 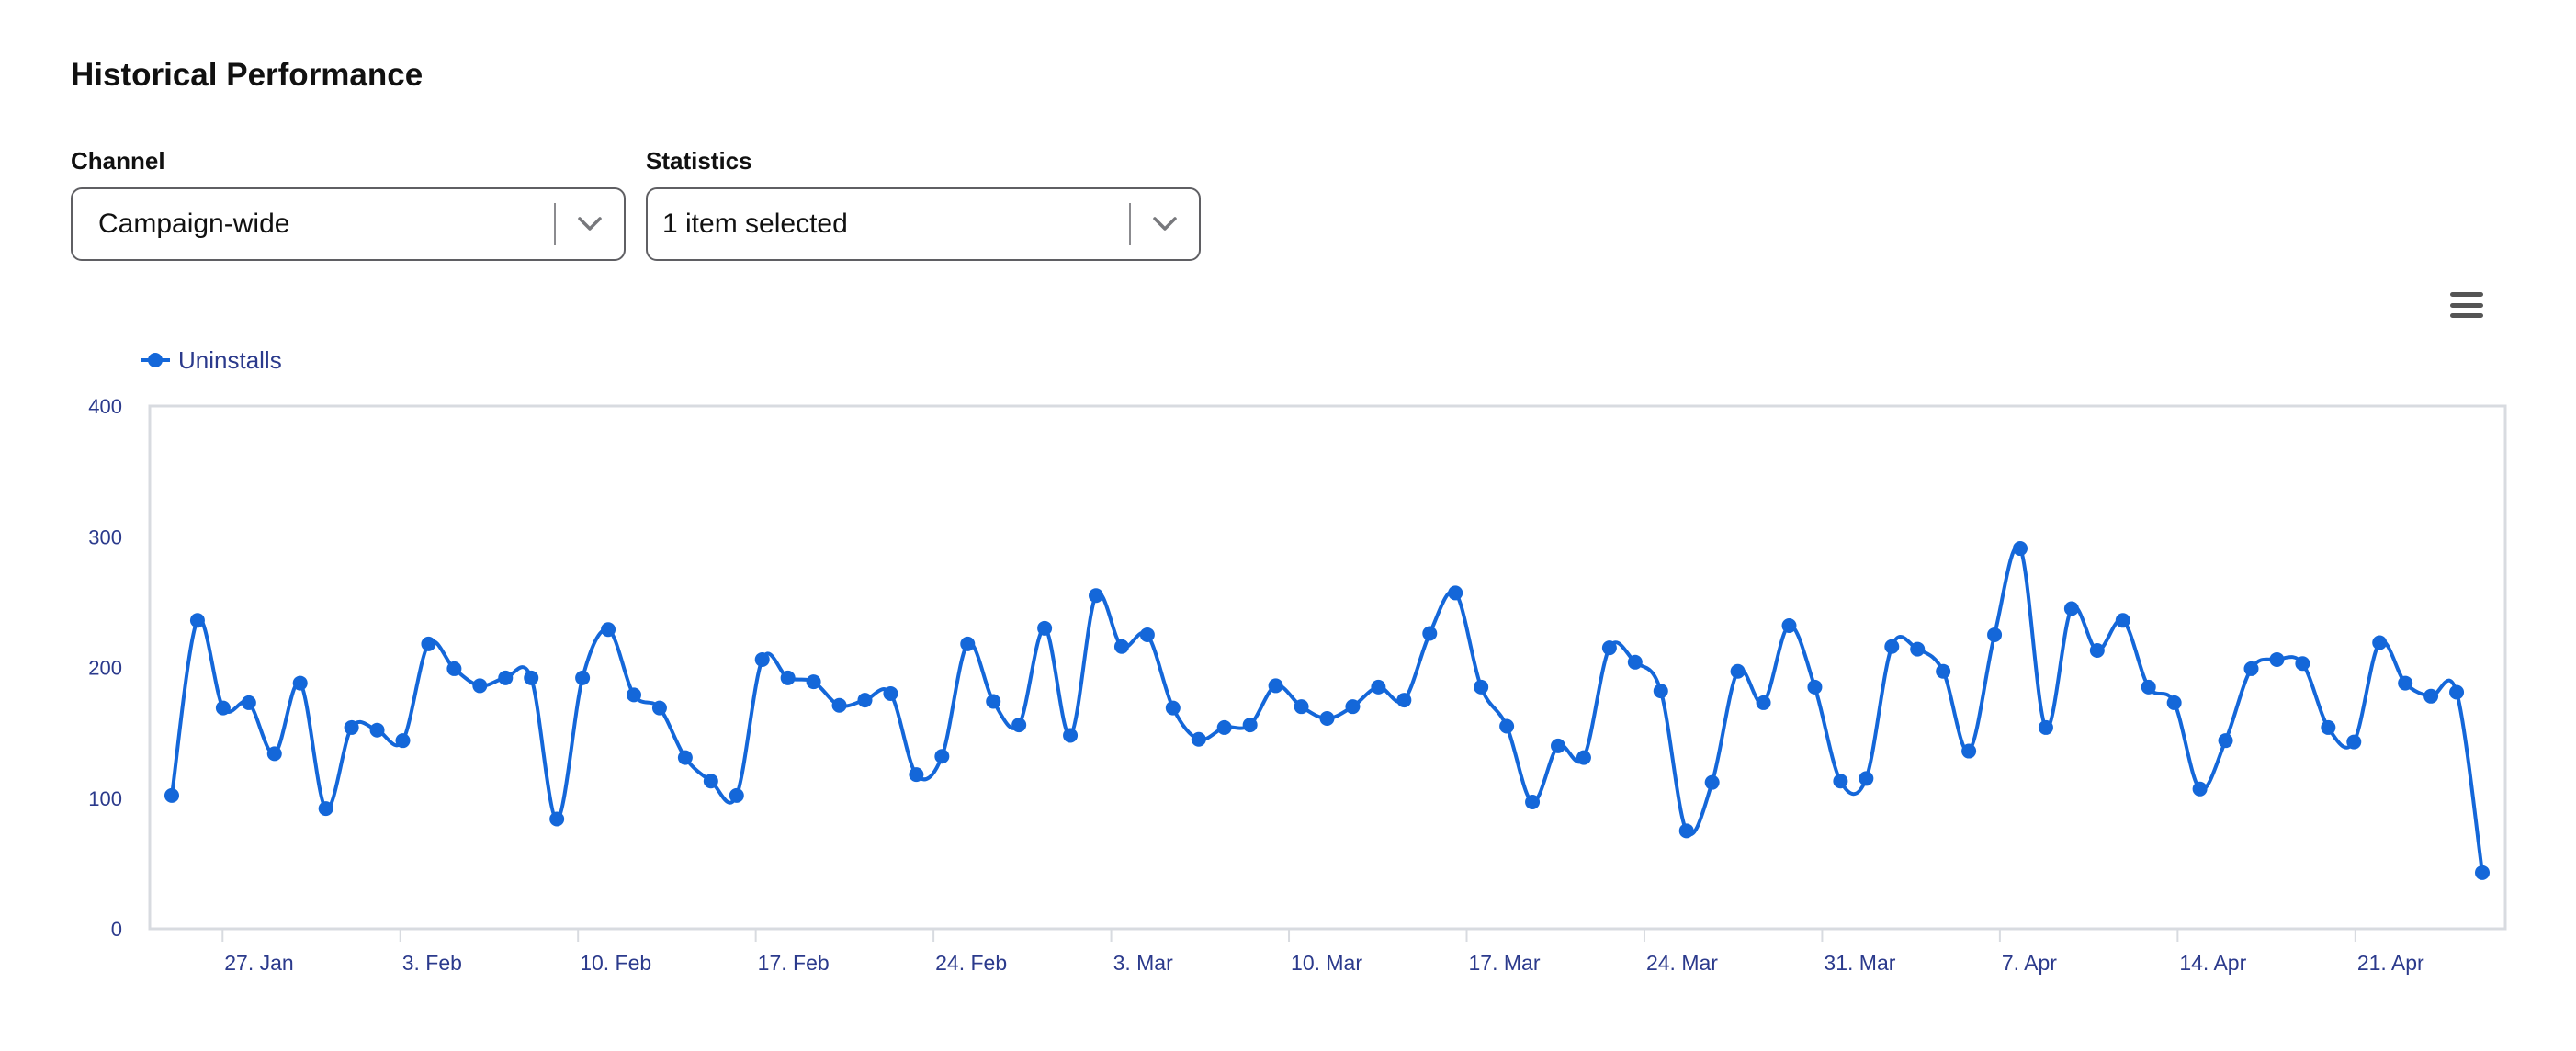 I want to click on statistics-filter: Statistics 1 item selected, so click(x=923, y=204).